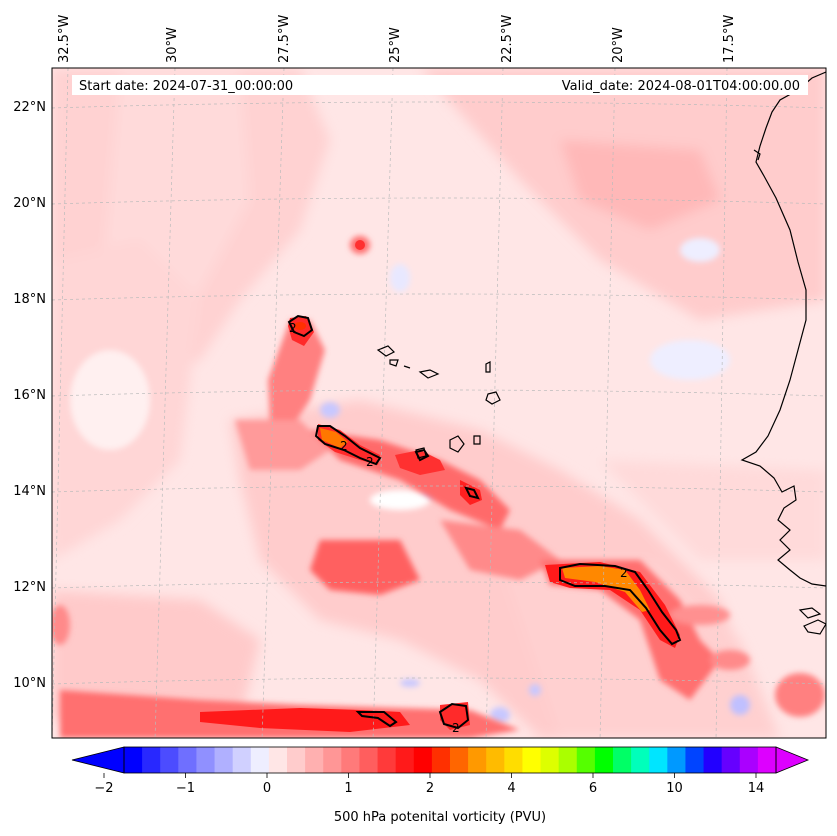 Image resolution: width=837 pixels, height=836 pixels. I want to click on colorbar-label: 500 hPa potenital vorticity (PVU), so click(440, 817).